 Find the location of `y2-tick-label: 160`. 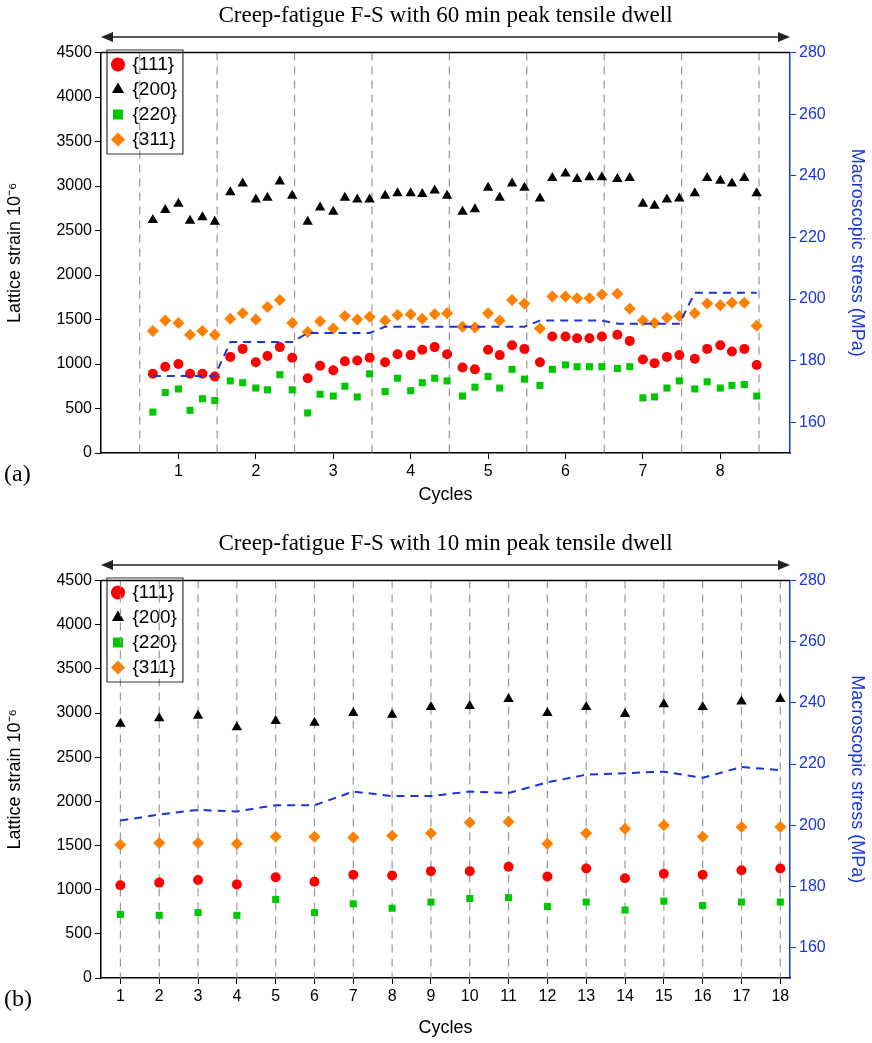

y2-tick-label: 160 is located at coordinates (812, 946).